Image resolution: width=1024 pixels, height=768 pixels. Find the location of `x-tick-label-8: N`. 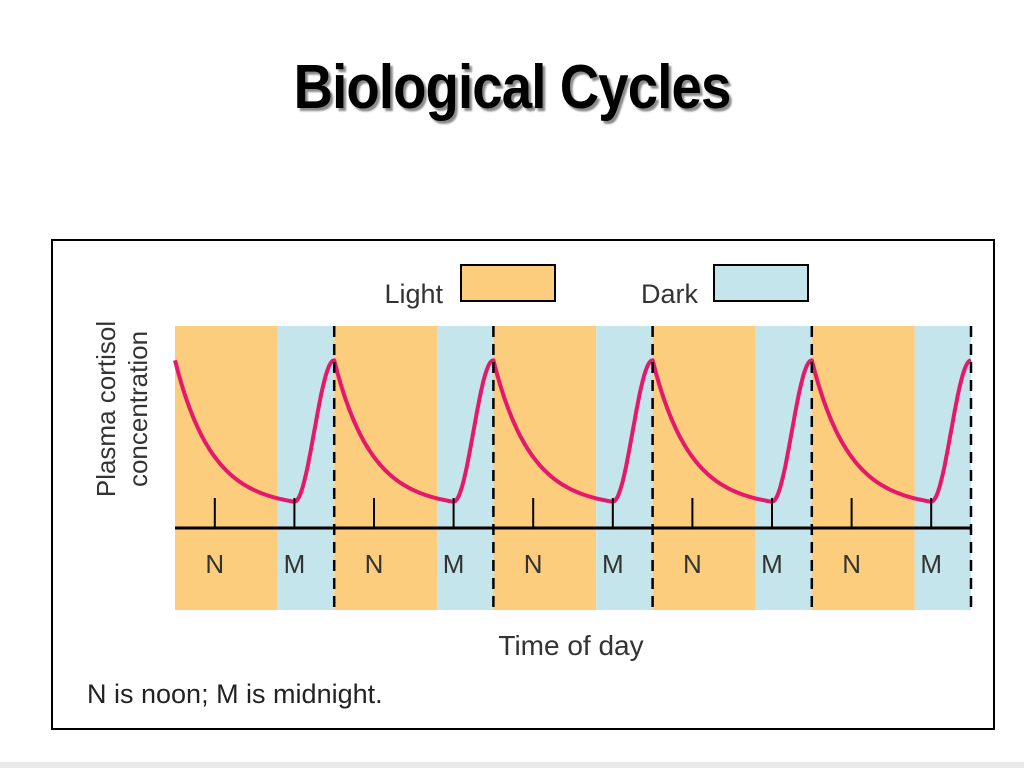

x-tick-label-8: N is located at coordinates (851, 564).